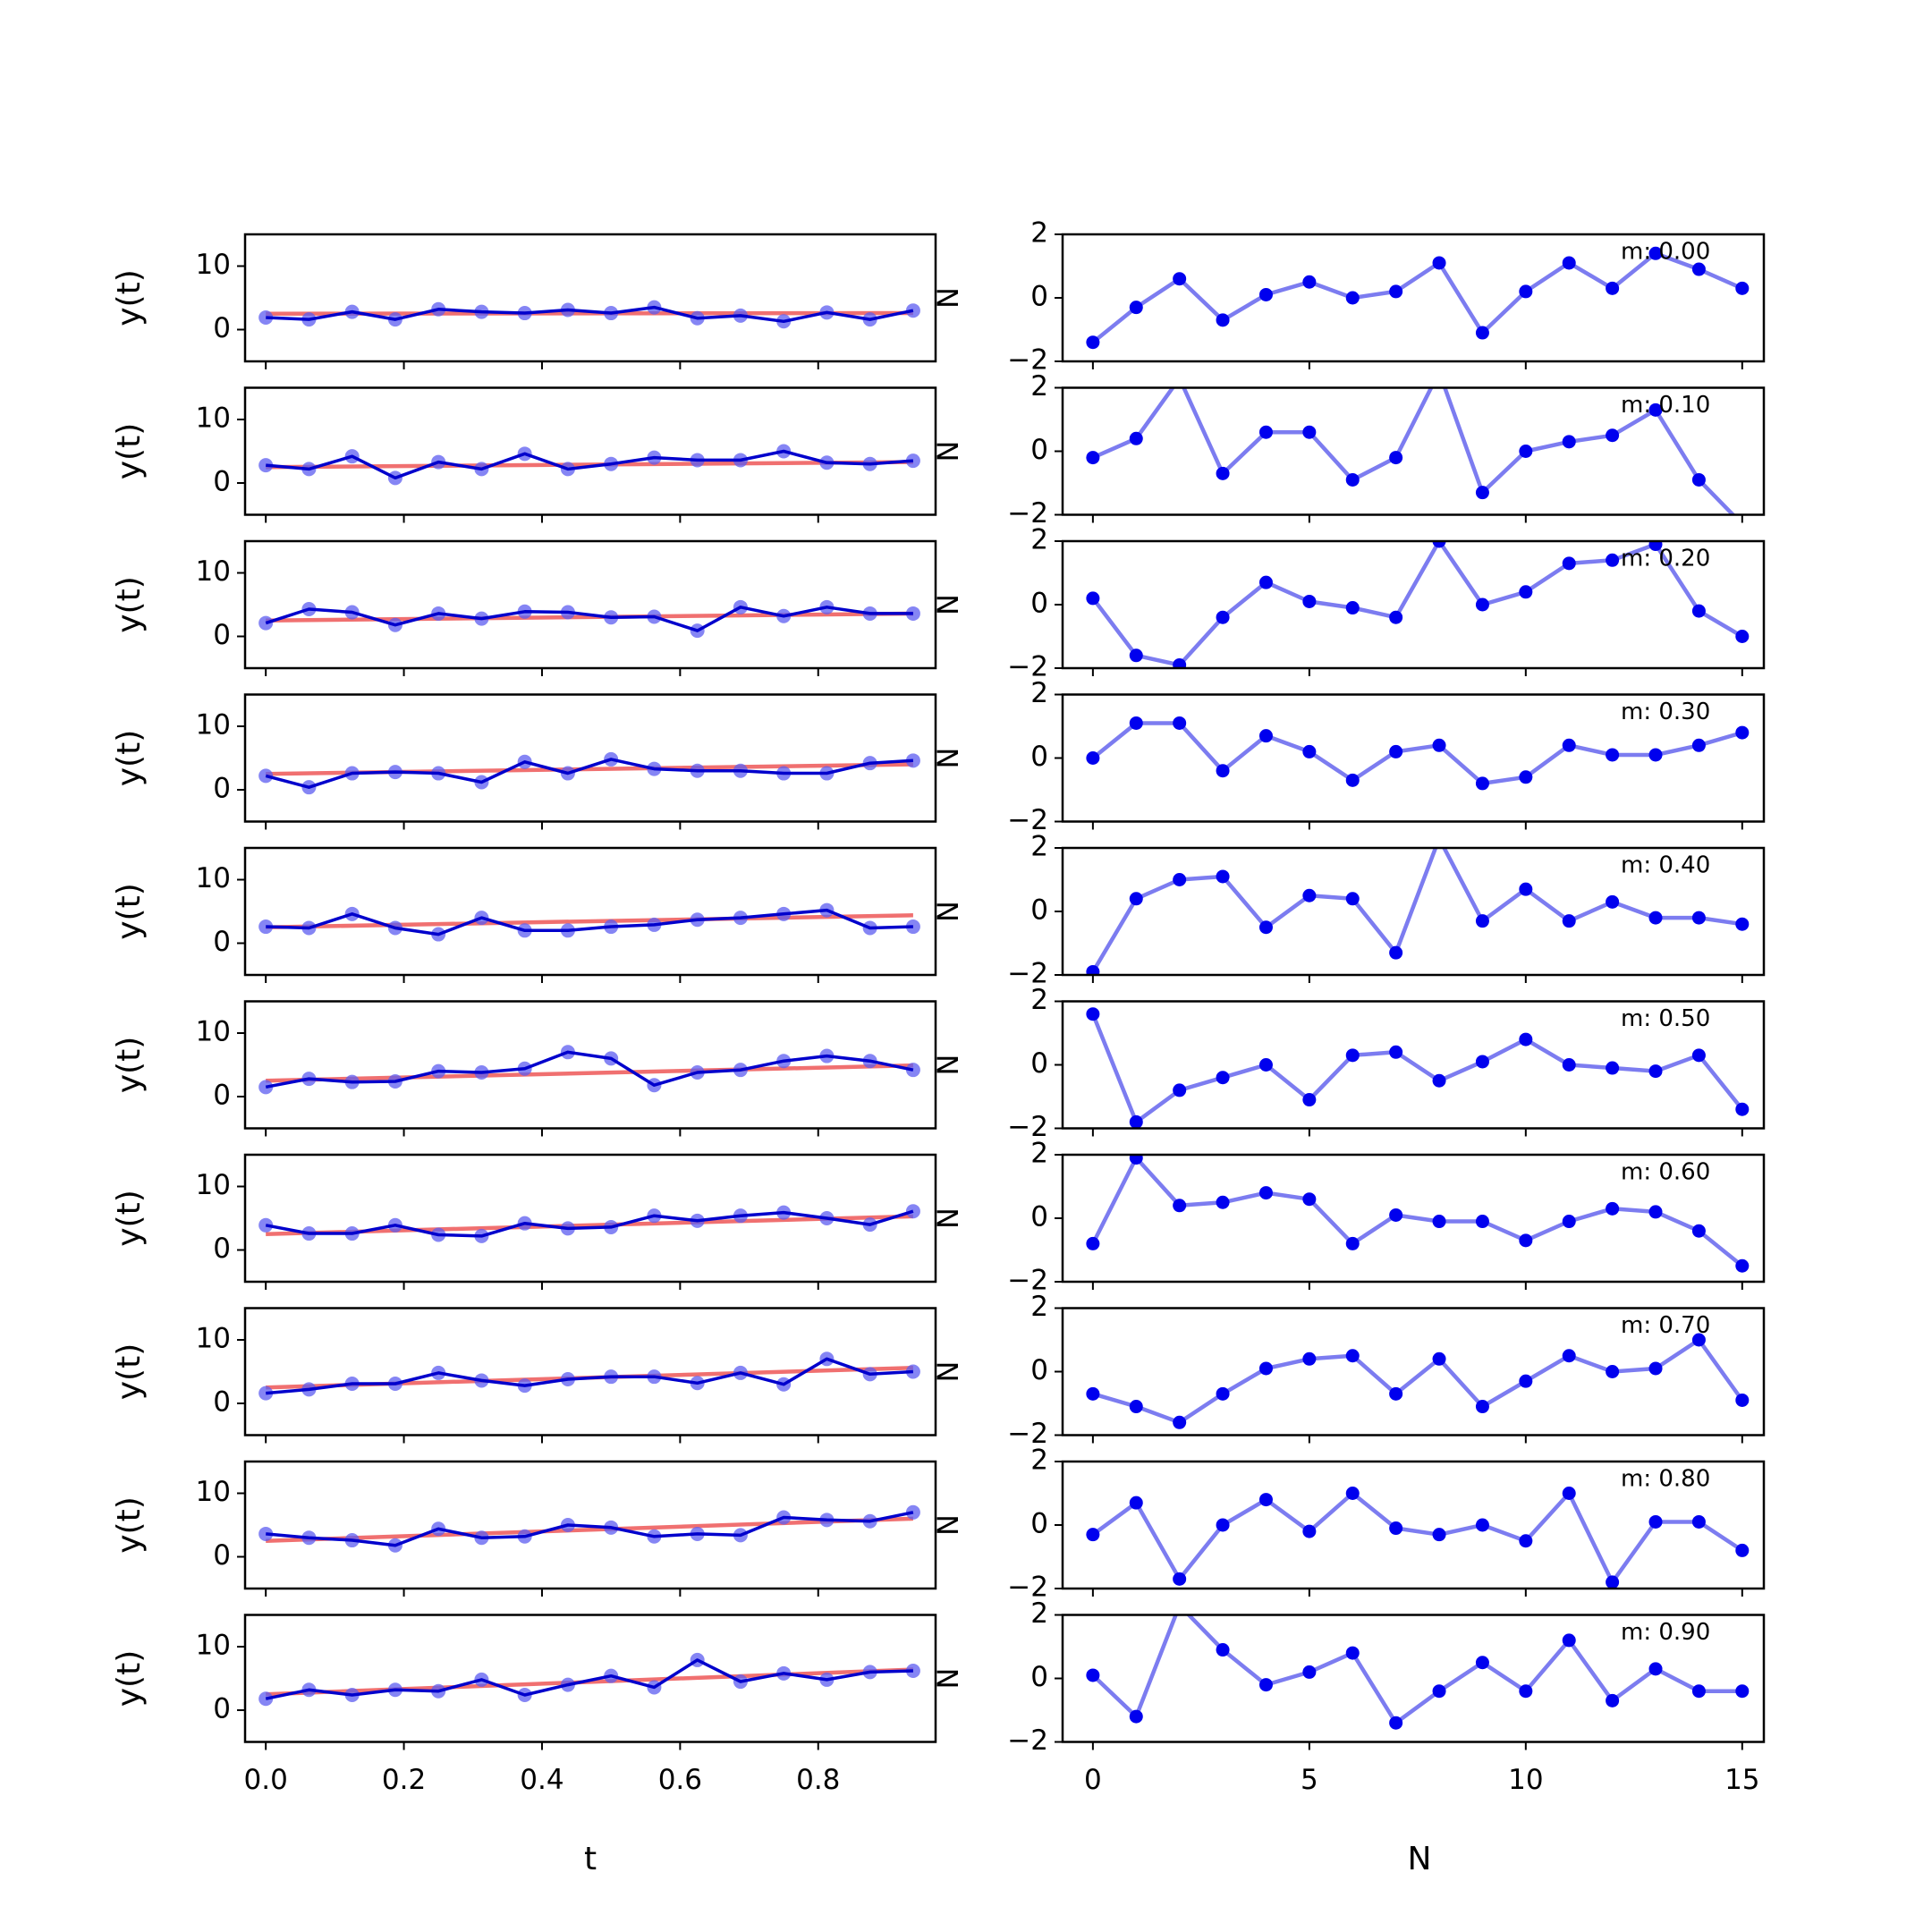  I want to click on stat-annotation: m: 0.00, so click(1665, 252).